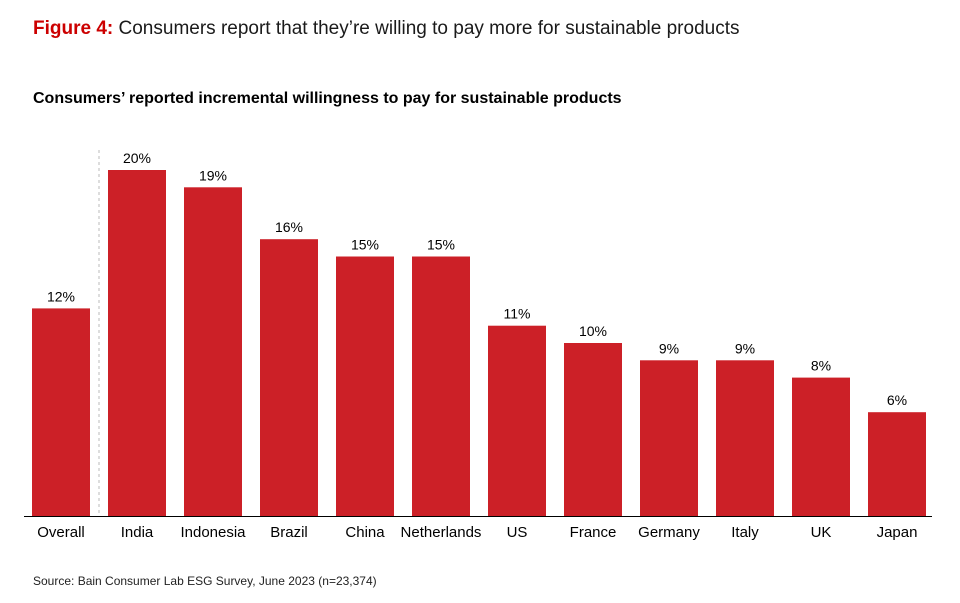 This screenshot has height=603, width=960. What do you see at coordinates (745, 438) in the screenshot?
I see `bar-italy` at bounding box center [745, 438].